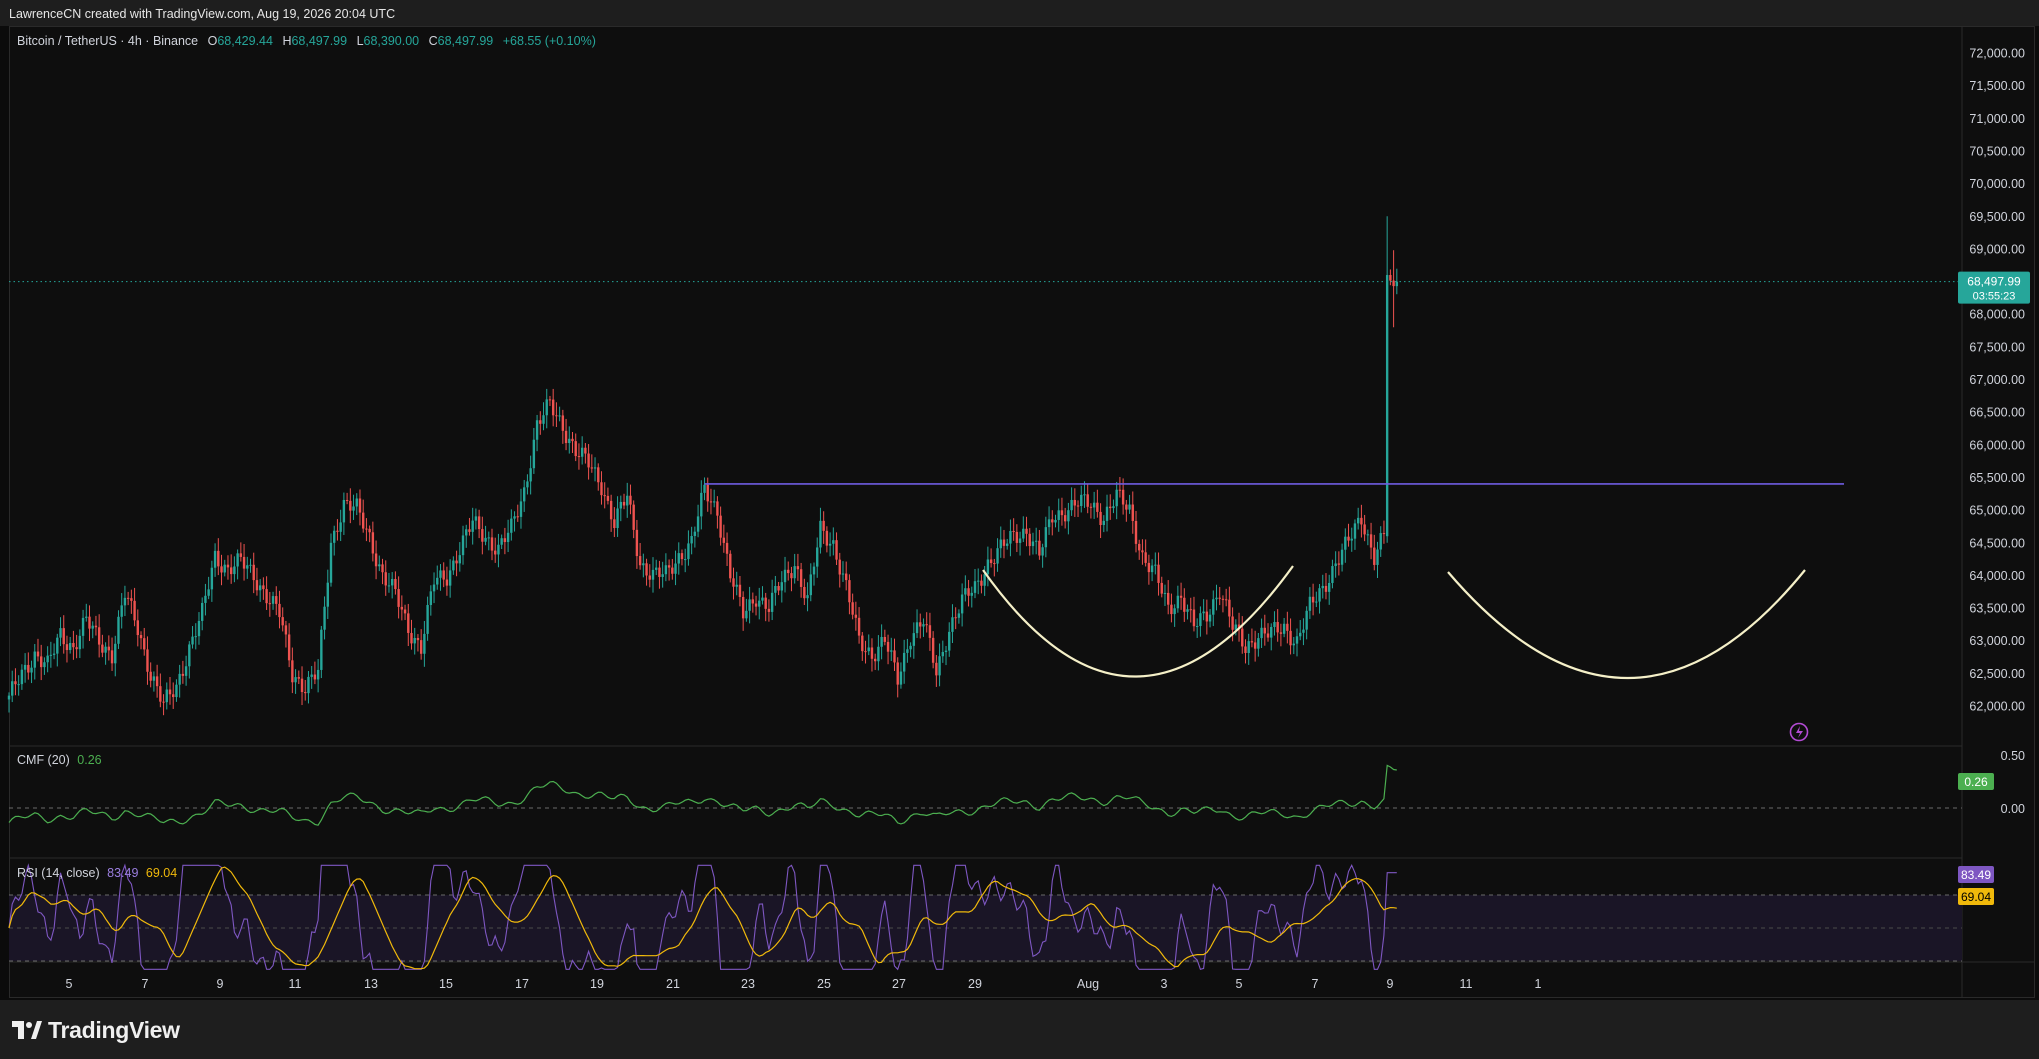  What do you see at coordinates (433, 41) in the screenshot?
I see `close-label: C` at bounding box center [433, 41].